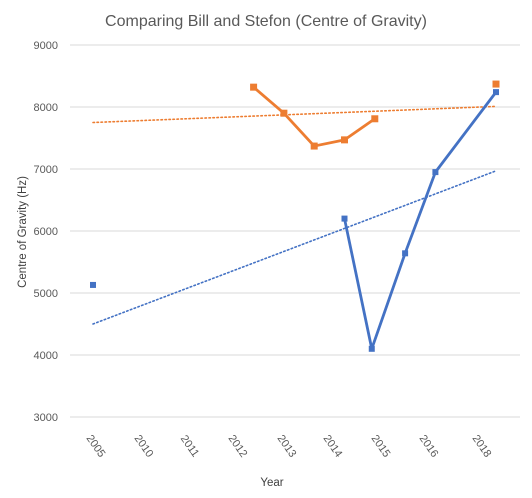 The image size is (532, 498). Describe the element at coordinates (96, 446) in the screenshot. I see `x-tick-label: 2005` at that location.